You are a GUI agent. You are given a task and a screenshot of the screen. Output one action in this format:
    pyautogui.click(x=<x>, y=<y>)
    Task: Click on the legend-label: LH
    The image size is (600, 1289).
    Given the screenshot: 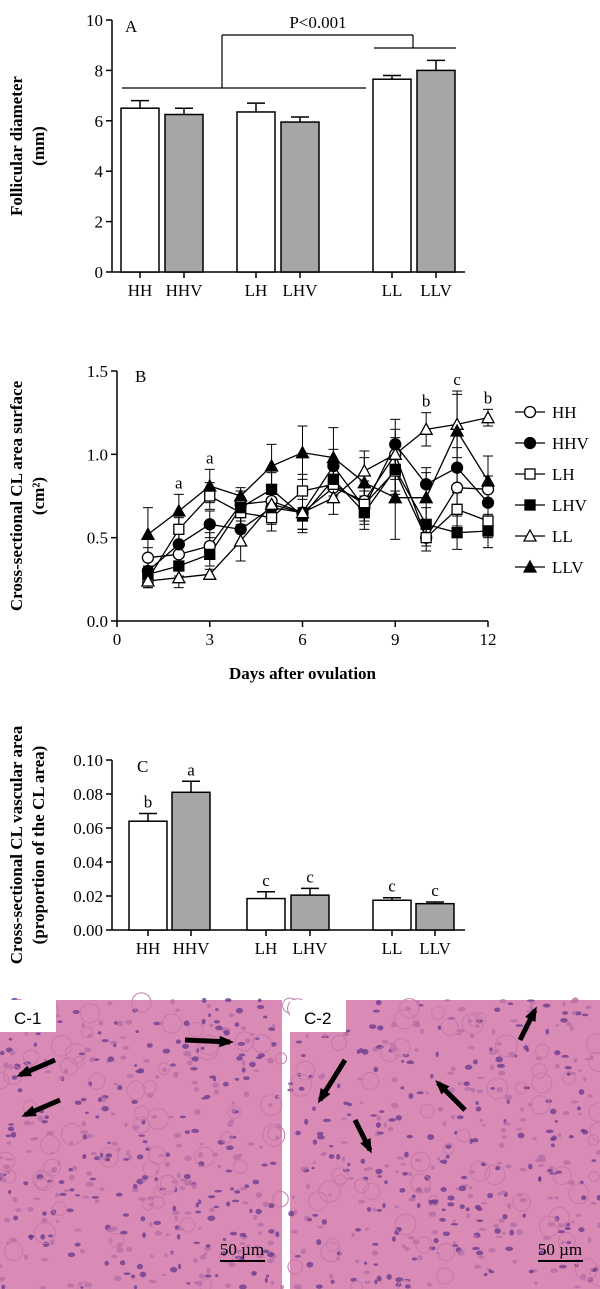 What is the action you would take?
    pyautogui.click(x=563, y=474)
    